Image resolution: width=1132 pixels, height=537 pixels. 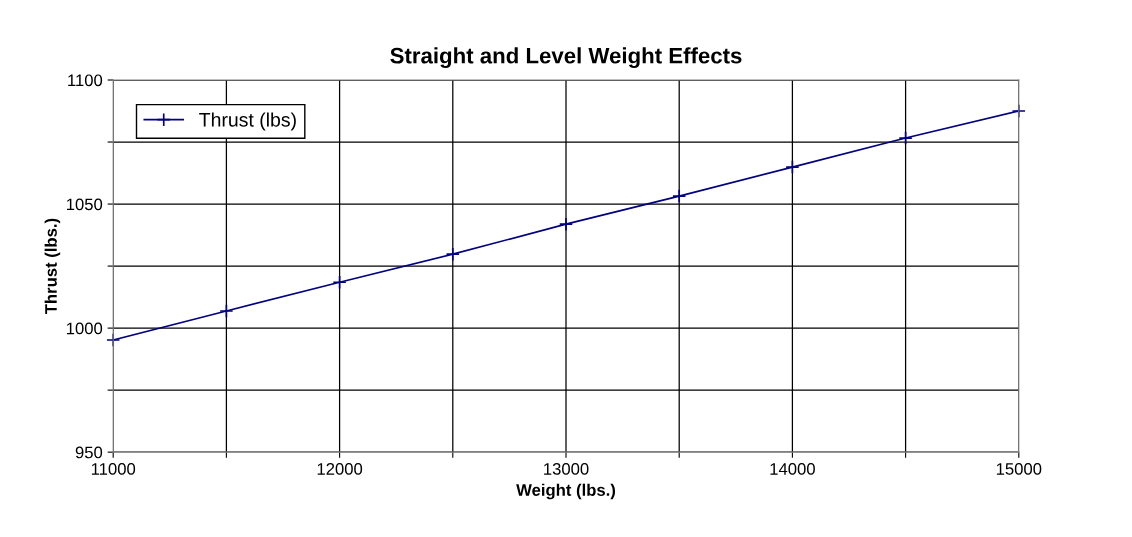 What do you see at coordinates (52, 266) in the screenshot?
I see `y-axis-title: Thrust (lbs.)` at bounding box center [52, 266].